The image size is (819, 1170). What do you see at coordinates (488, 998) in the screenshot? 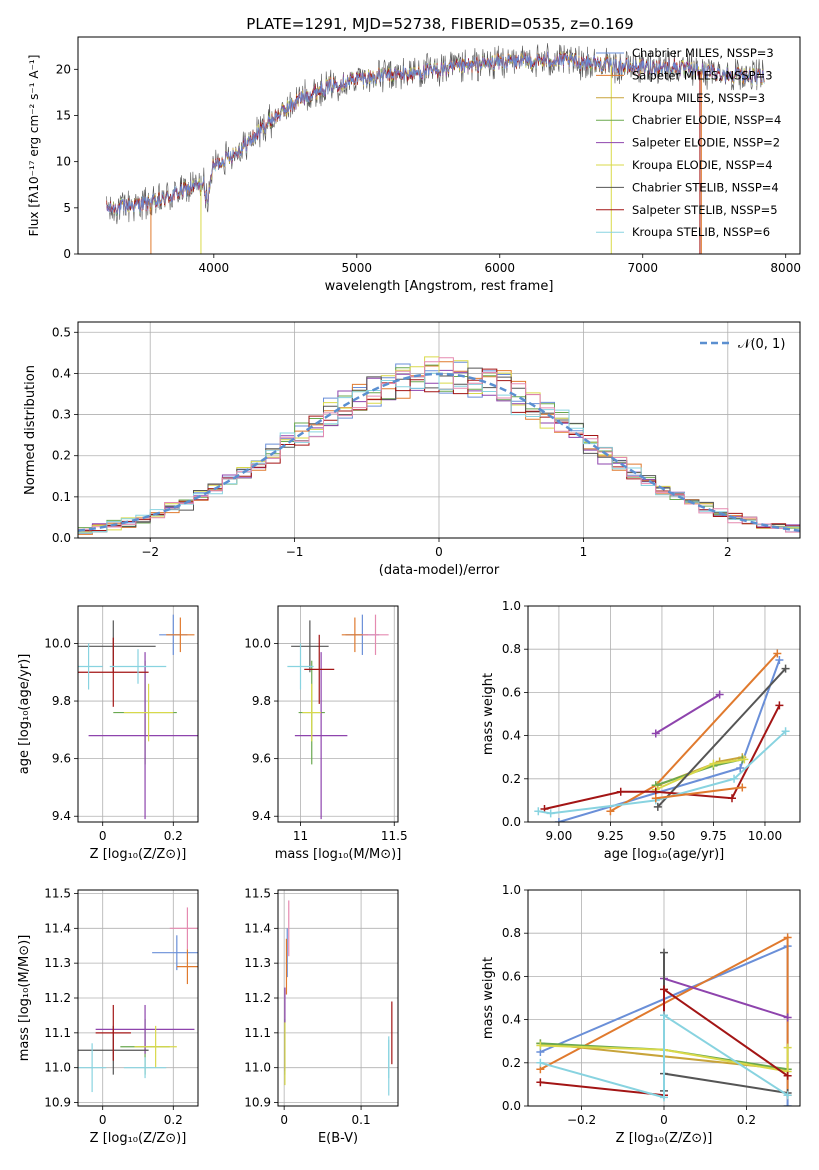
I see `y-axis-label: mass weight` at bounding box center [488, 998].